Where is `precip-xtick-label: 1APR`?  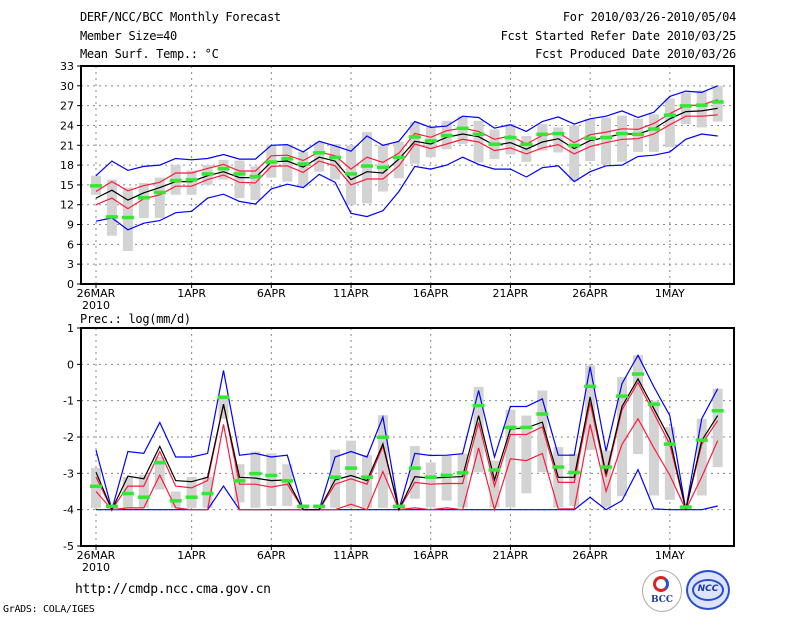
precip-xtick-label: 1APR is located at coordinates (191, 555).